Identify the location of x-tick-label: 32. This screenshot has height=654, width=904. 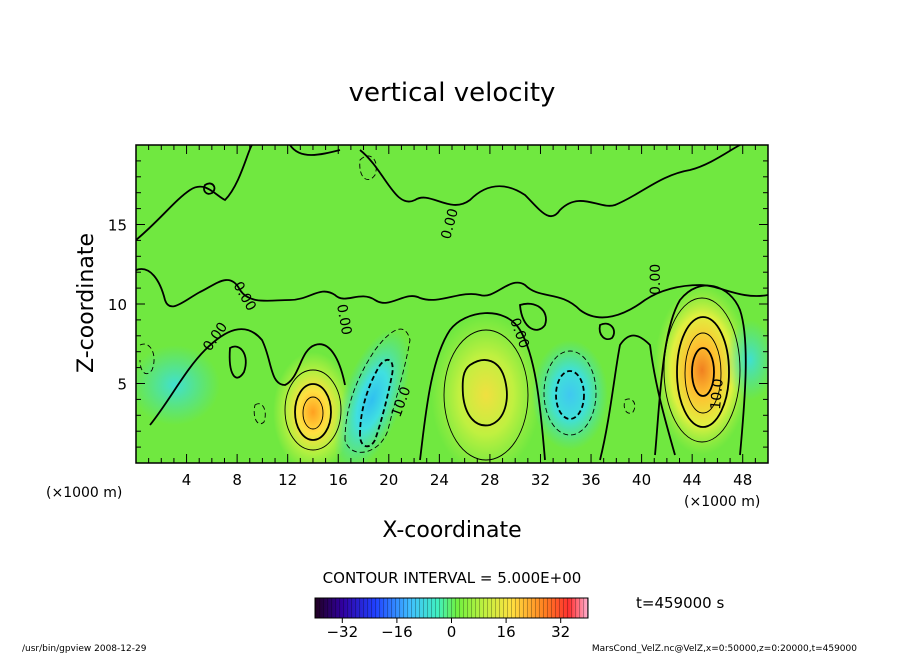
(540, 480).